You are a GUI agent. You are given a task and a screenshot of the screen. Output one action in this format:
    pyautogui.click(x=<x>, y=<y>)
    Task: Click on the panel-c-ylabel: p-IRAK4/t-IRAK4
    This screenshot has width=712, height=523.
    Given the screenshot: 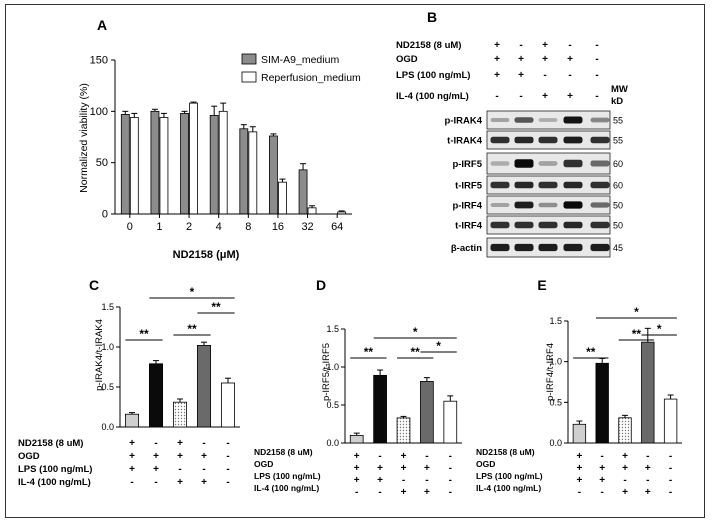 What is the action you would take?
    pyautogui.click(x=99, y=355)
    